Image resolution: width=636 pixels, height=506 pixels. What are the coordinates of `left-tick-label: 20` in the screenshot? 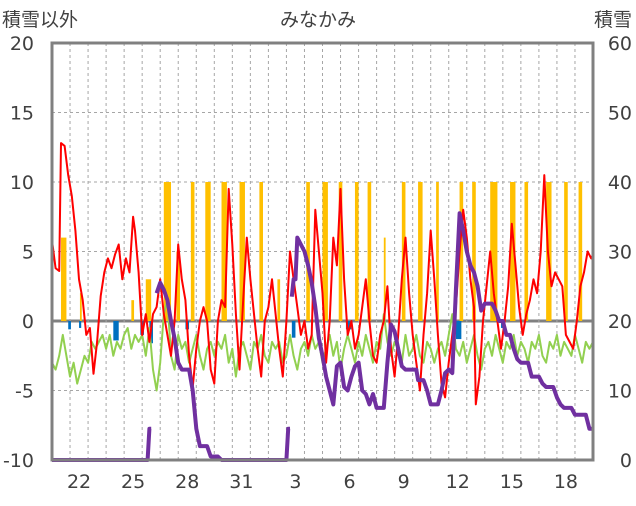 It's located at (22, 44).